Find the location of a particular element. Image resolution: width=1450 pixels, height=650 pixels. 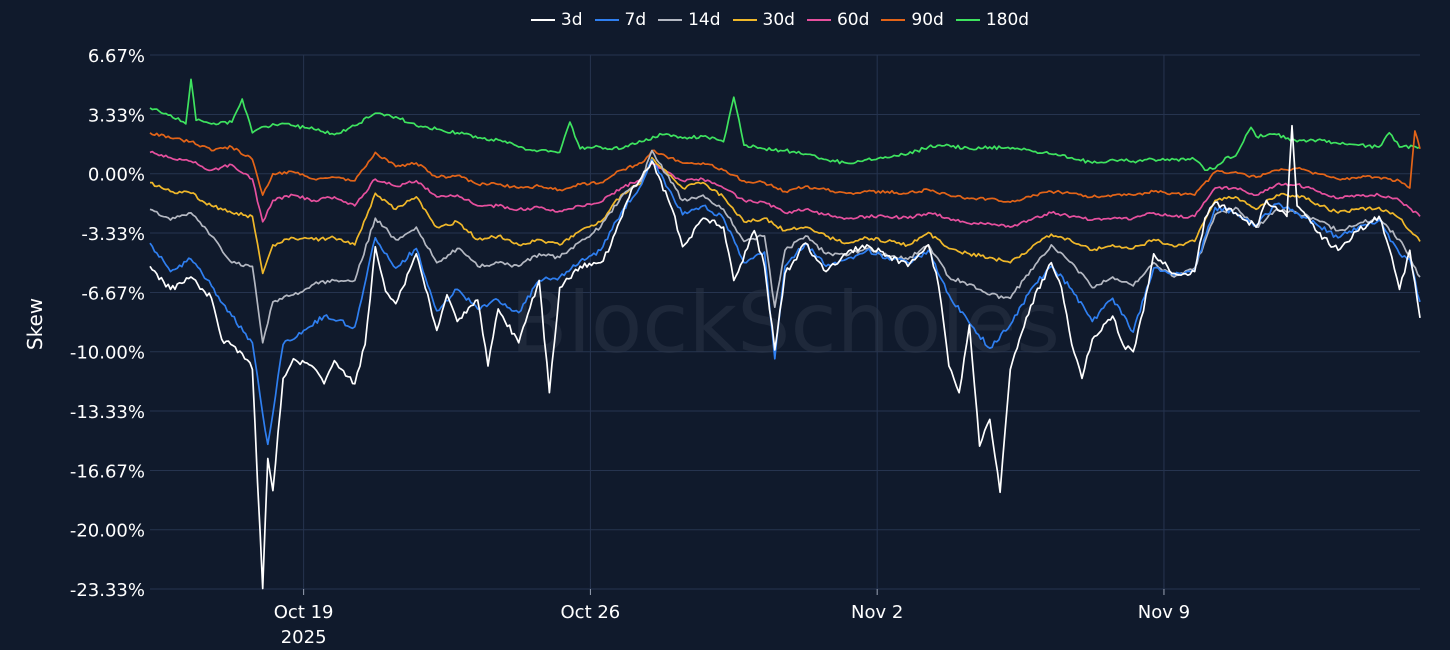

legend-label: 30d is located at coordinates (778, 20).